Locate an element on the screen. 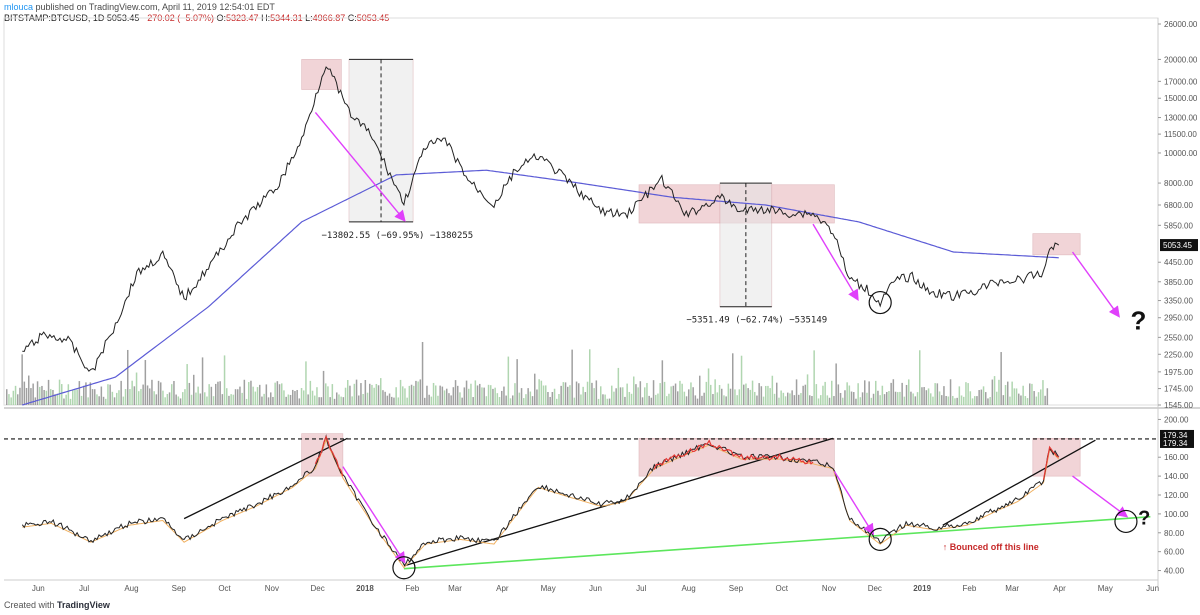 This screenshot has width=1200, height=615. tradingview-logo: TradingView is located at coordinates (83, 605).